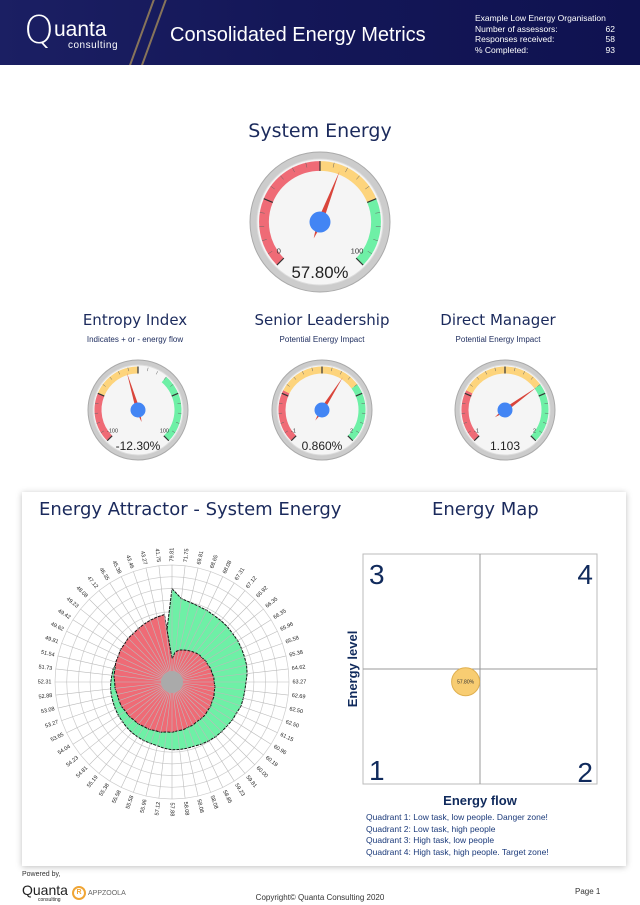  I want to click on radar-category-label: 57.12, so click(158, 808).